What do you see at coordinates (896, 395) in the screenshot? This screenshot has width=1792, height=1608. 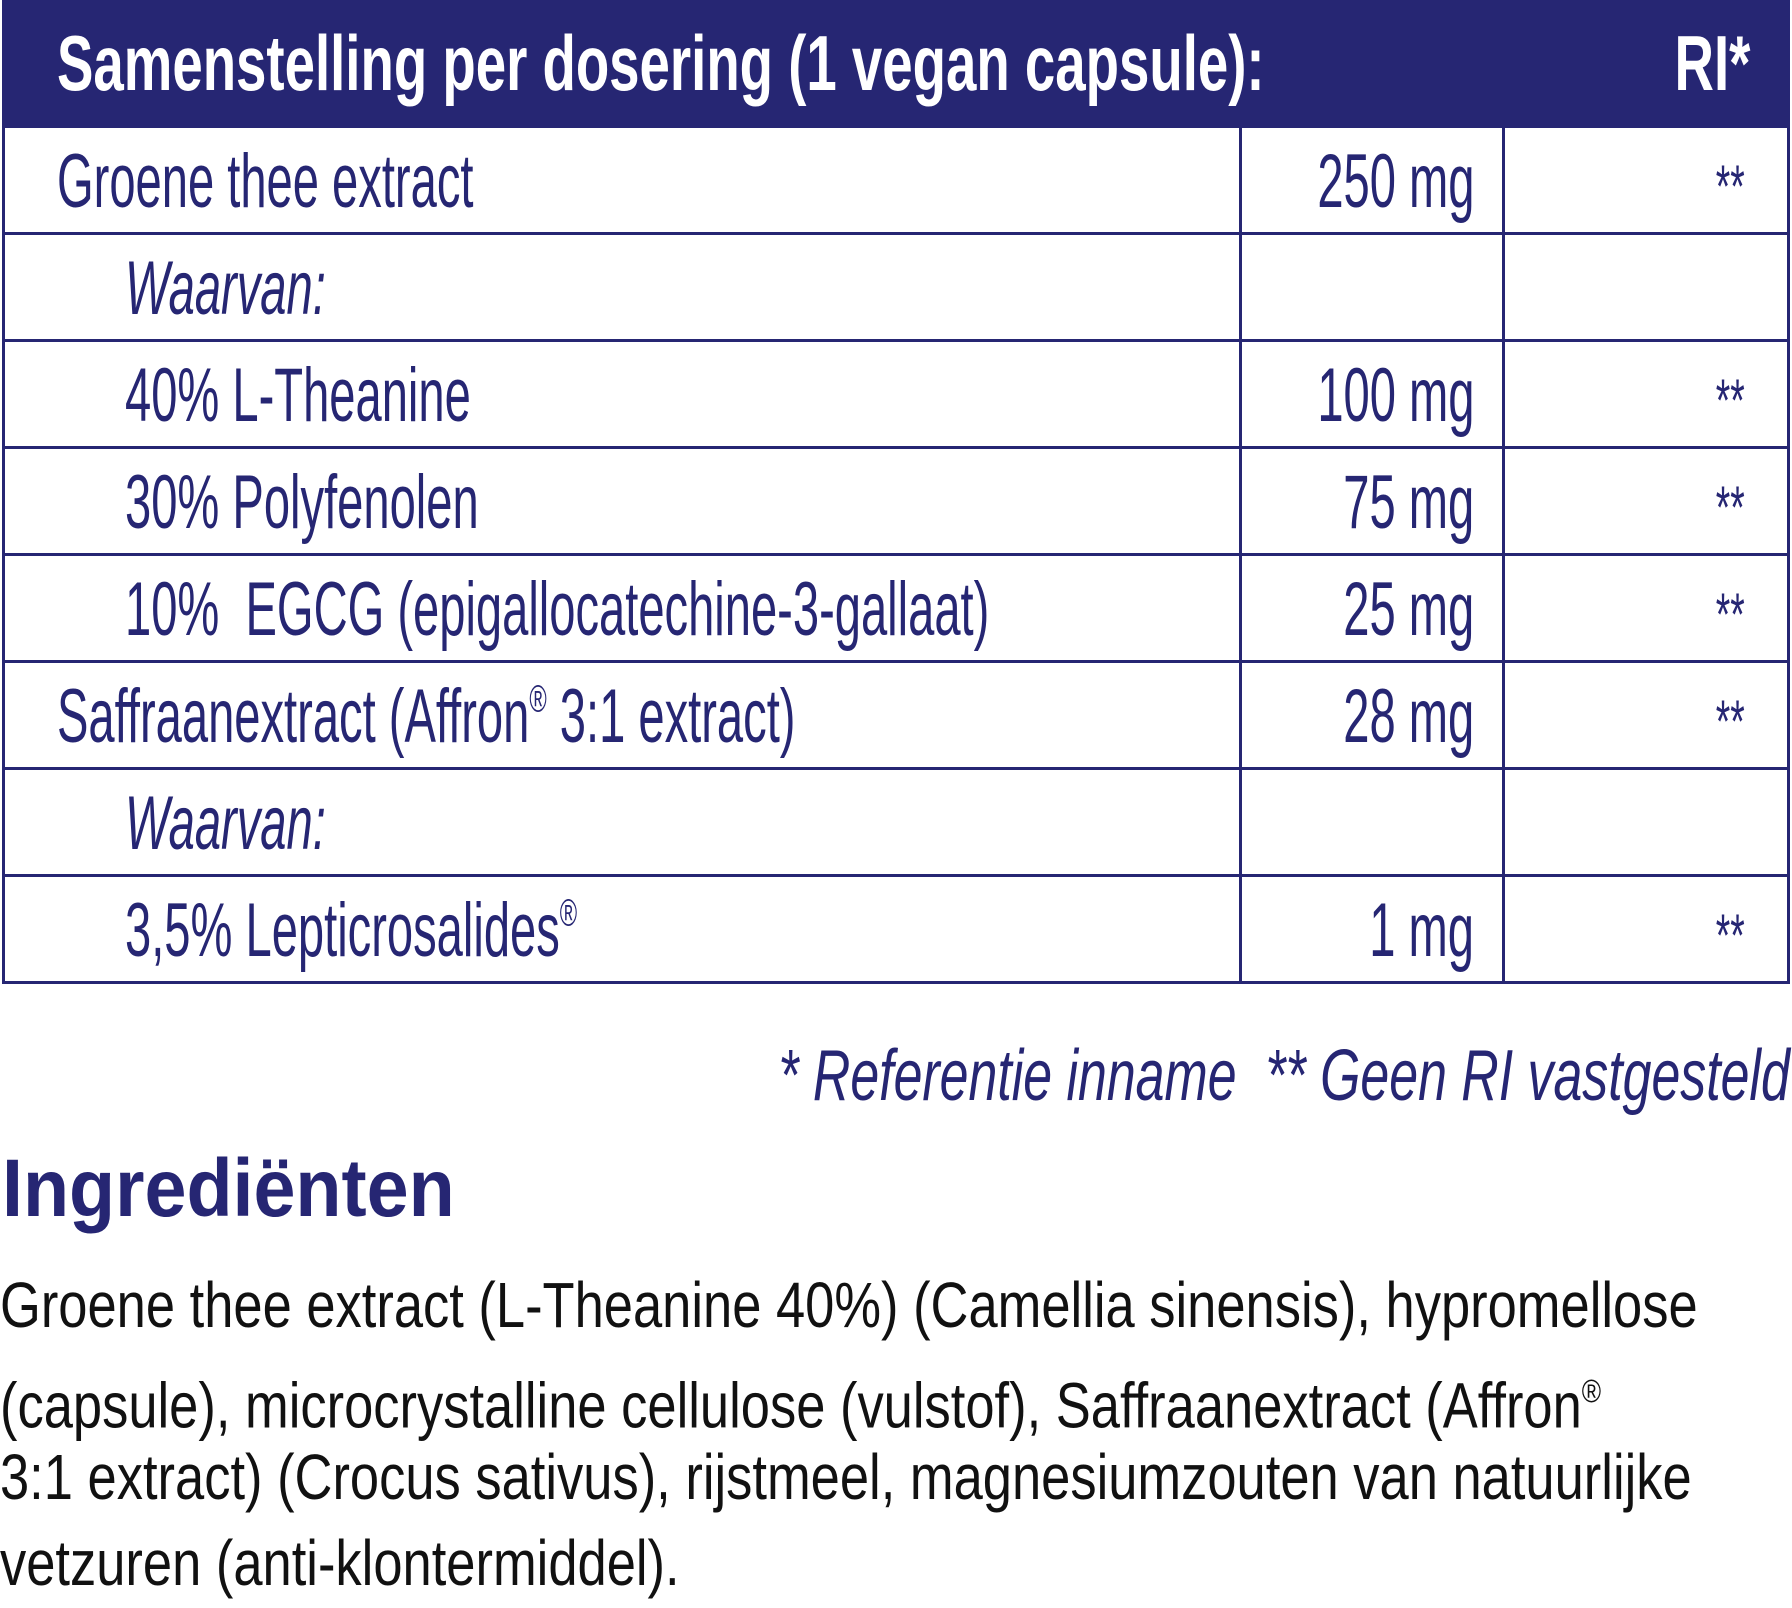 I see `table-row: 40% L-Theanine 100 mg **` at bounding box center [896, 395].